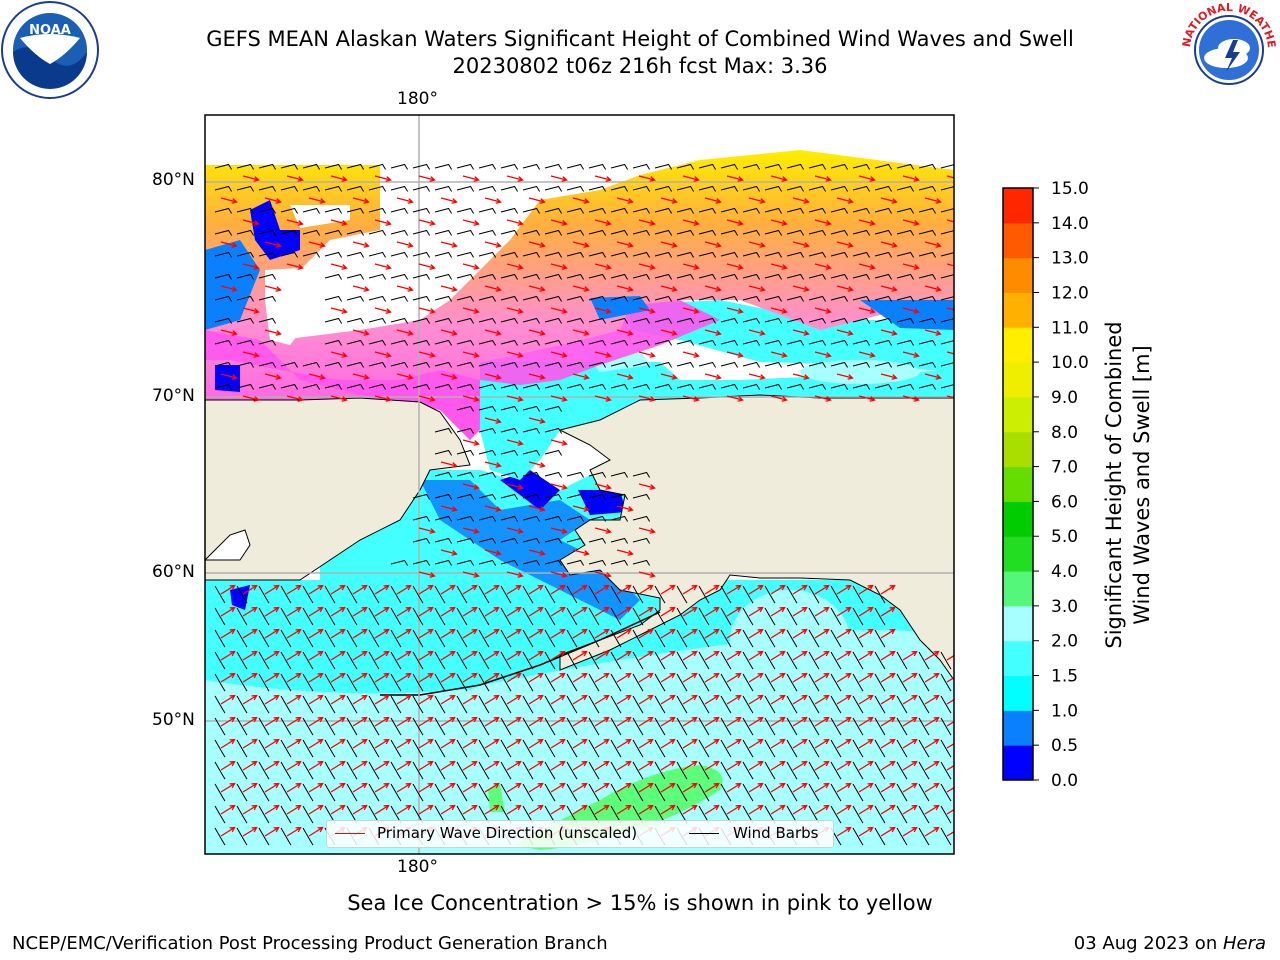  I want to click on colorbar-title-line2: Wind Waves and Swell [m], so click(1142, 485).